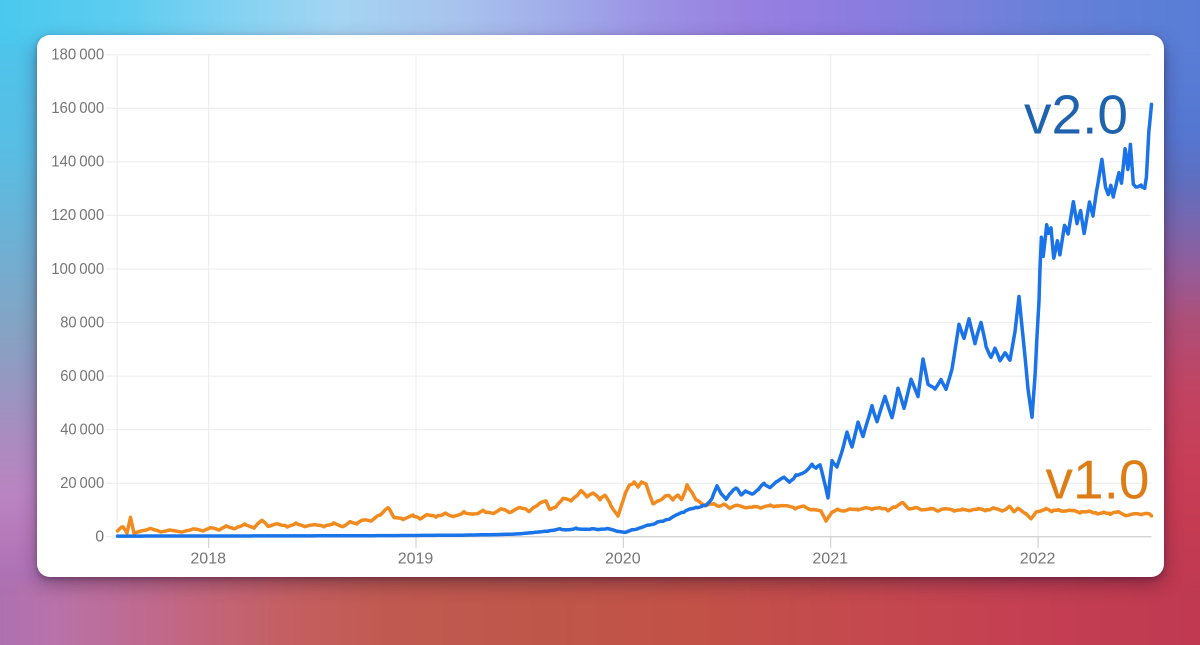 Image resolution: width=1200 pixels, height=645 pixels. Describe the element at coordinates (1038, 559) in the screenshot. I see `svg-text: 2022` at that location.